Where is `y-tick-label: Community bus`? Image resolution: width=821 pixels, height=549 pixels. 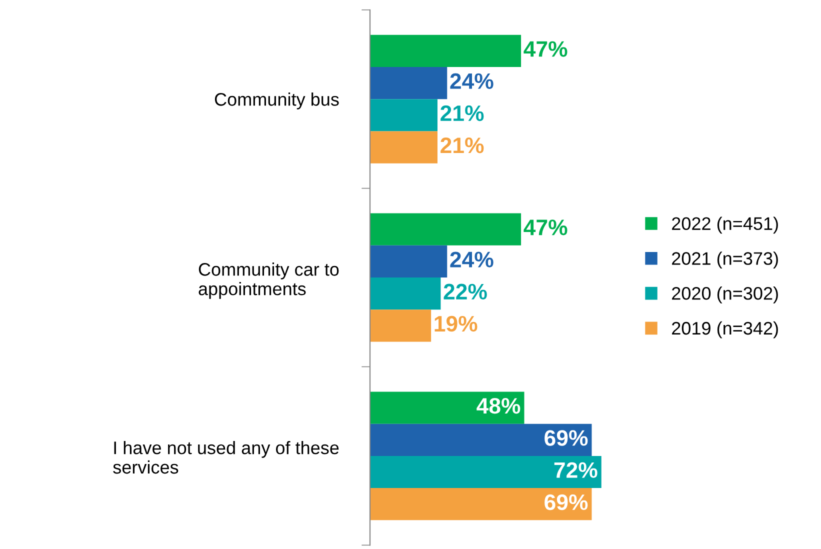 y-tick-label: Community bus is located at coordinates (276, 101).